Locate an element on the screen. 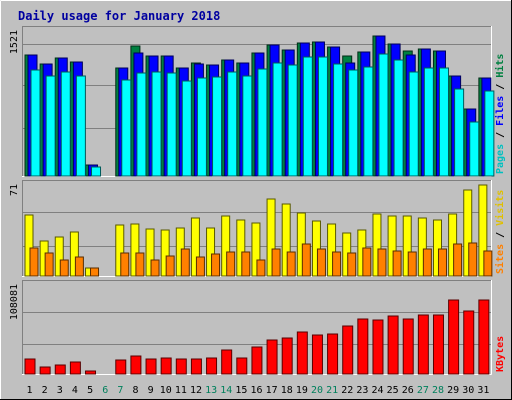 The height and width of the screenshot is (400, 512). panel-visits-legend: Sites / Visits is located at coordinates (500, 232).